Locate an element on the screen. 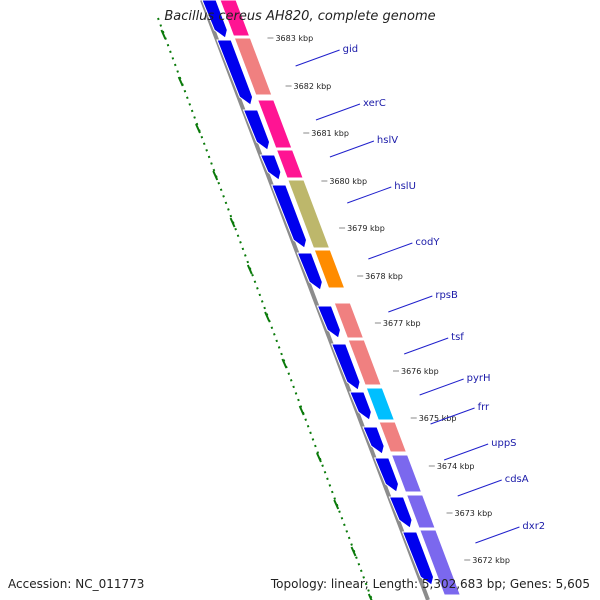 This screenshot has width=600, height=600. gene-feature-hslU is located at coordinates (309, 214).